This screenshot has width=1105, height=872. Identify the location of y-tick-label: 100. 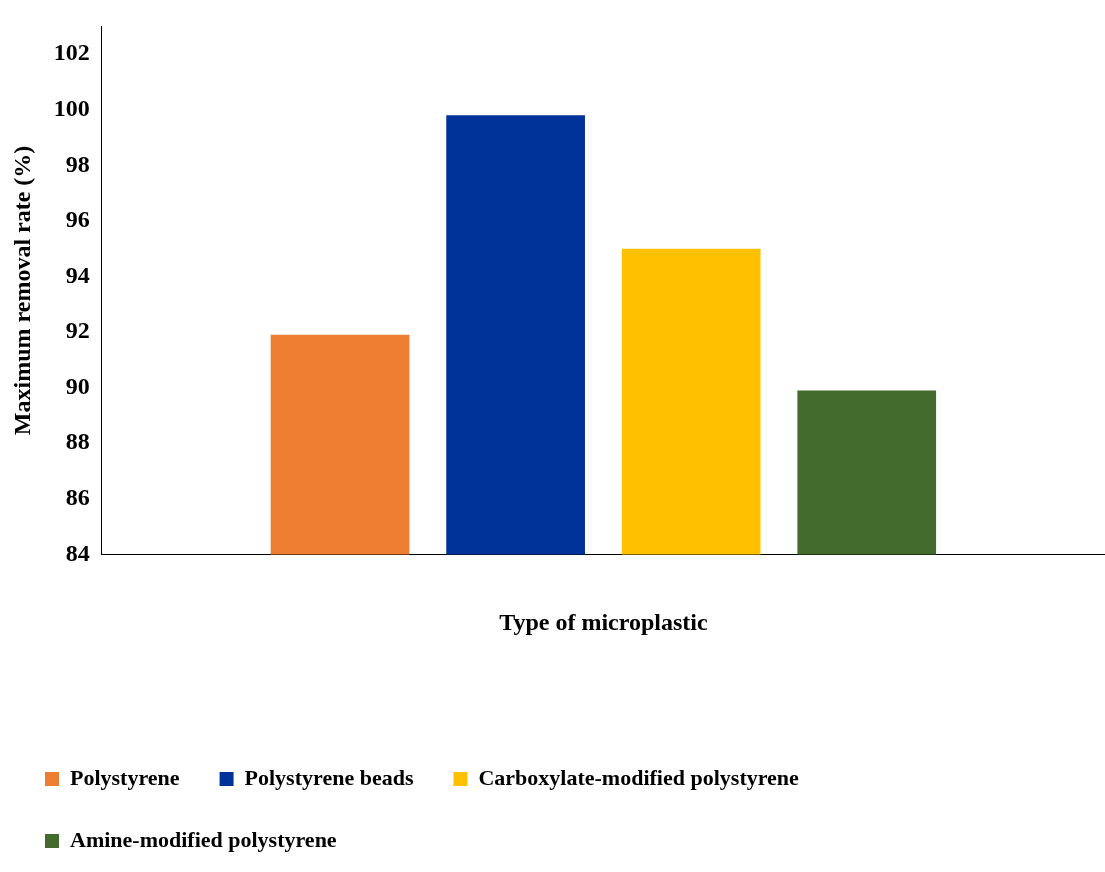
(71, 107).